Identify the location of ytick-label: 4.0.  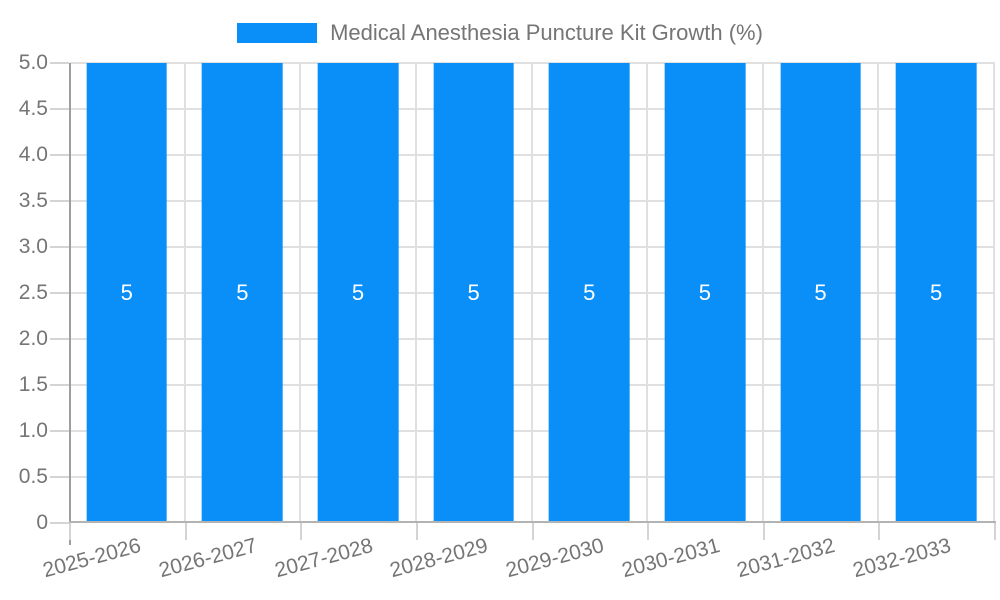
(33, 154).